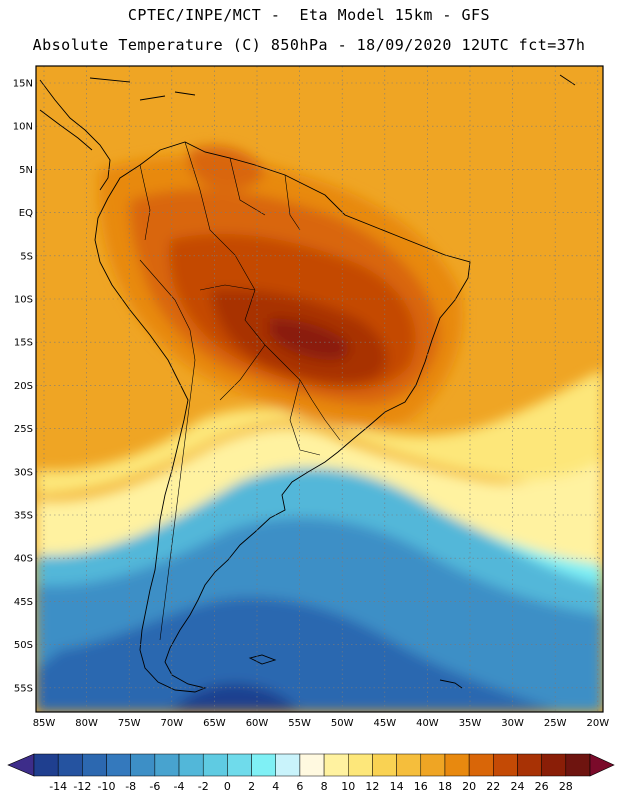  I want to click on lon-label: 85W, so click(44, 723).